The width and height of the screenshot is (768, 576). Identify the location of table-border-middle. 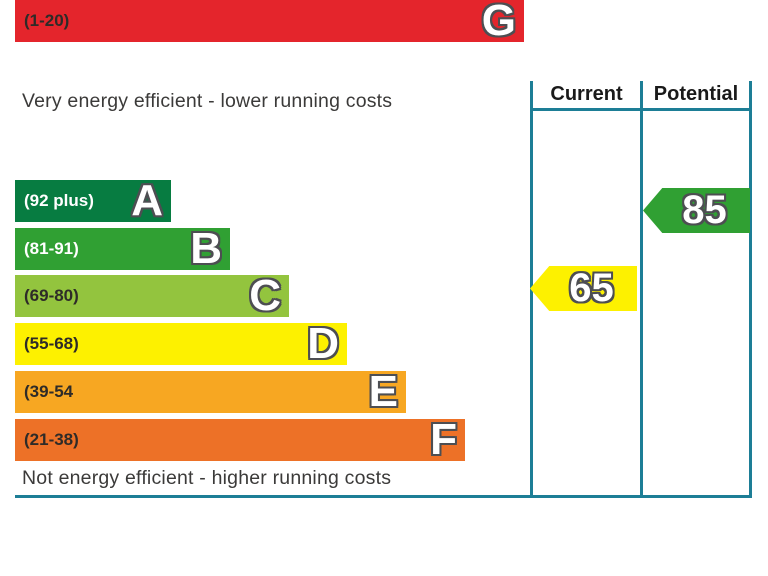
(641, 289).